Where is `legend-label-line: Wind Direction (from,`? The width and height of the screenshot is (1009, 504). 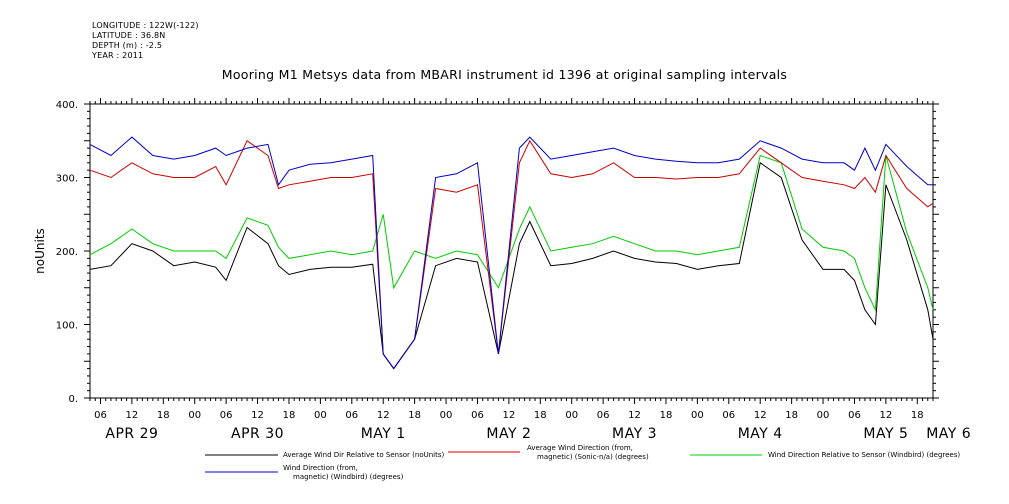
legend-label-line: Wind Direction (from, is located at coordinates (320, 468).